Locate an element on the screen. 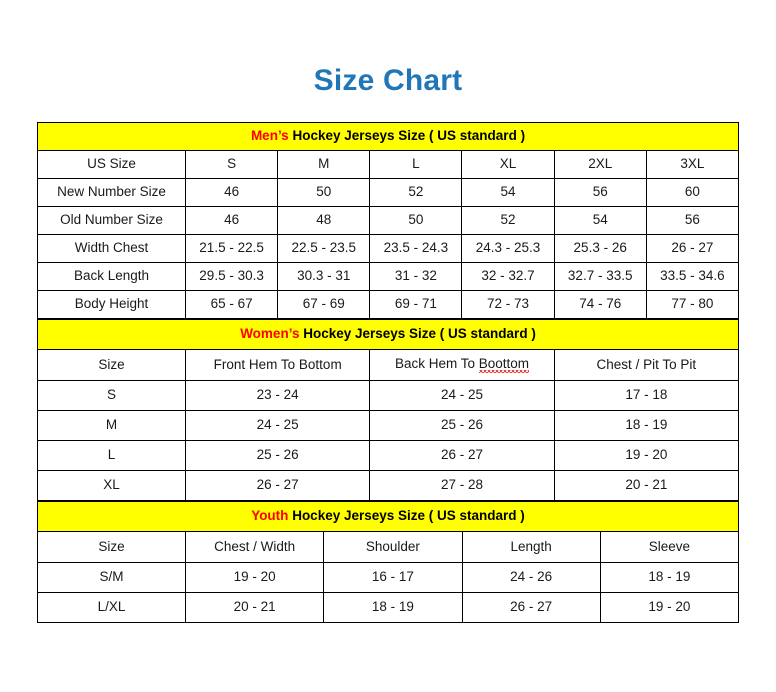 The height and width of the screenshot is (692, 776). womens-col-header-misspelled: Back Hem To Boottom is located at coordinates (462, 365).